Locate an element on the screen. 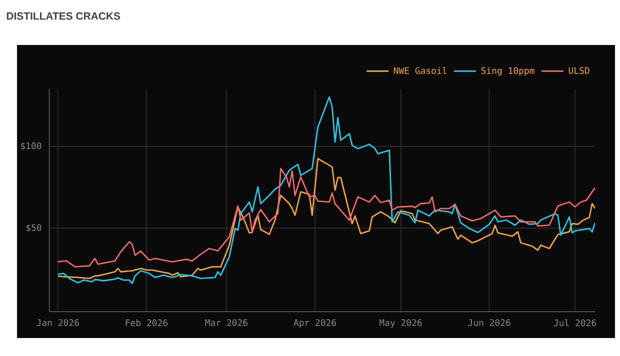  y-tick-label: $50 is located at coordinates (34, 228).